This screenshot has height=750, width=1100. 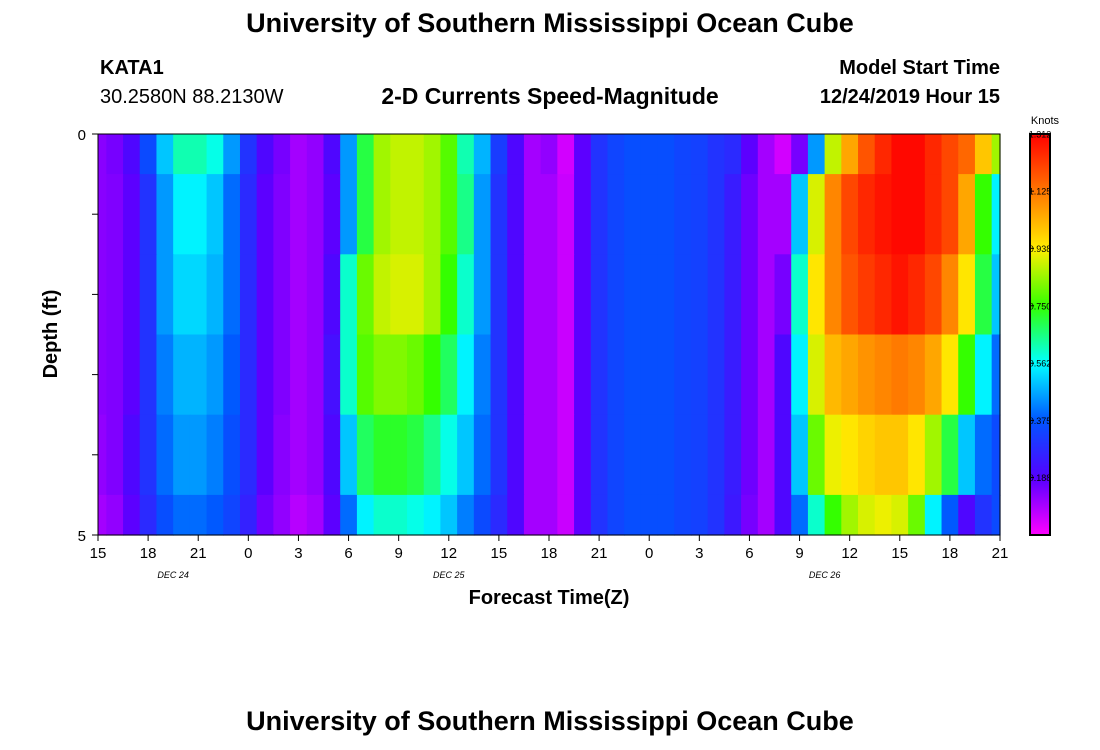 What do you see at coordinates (549, 598) in the screenshot?
I see `x-axis-label: Forecast Time(Z)` at bounding box center [549, 598].